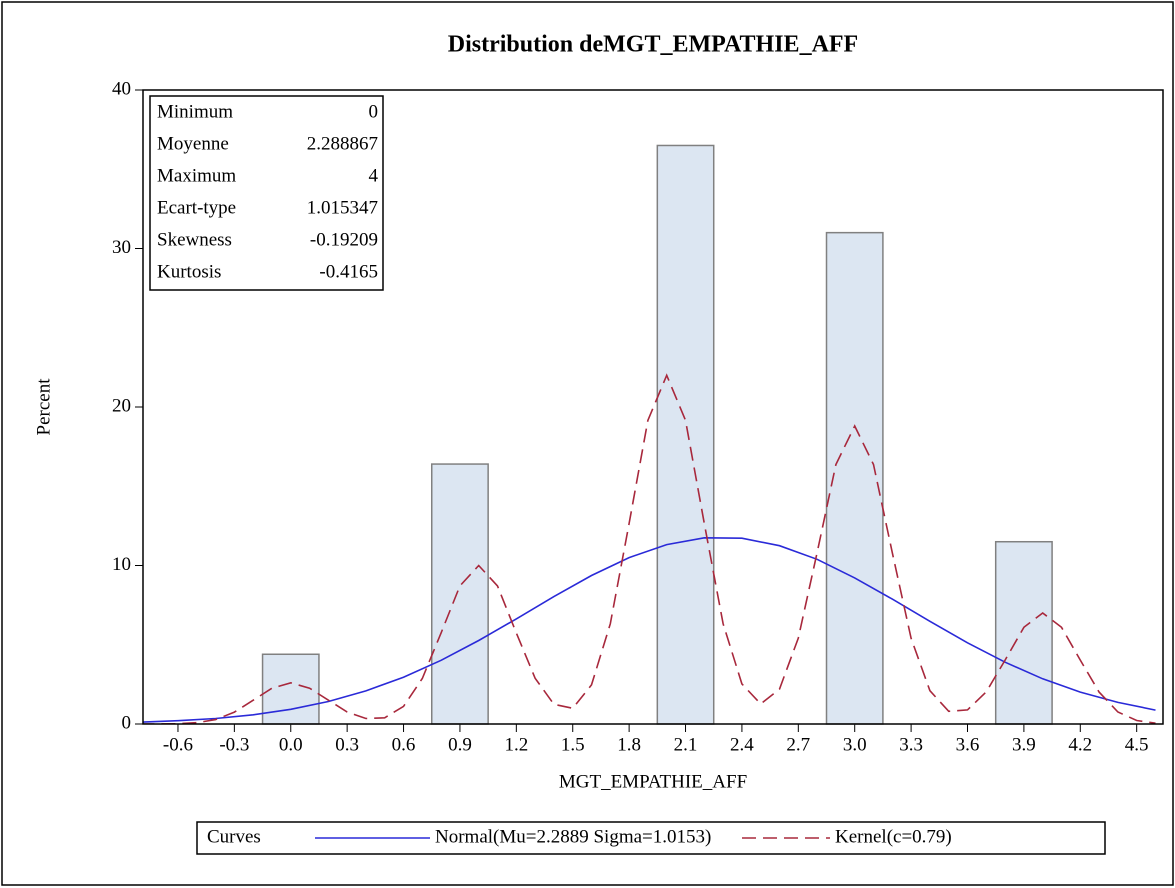  Describe the element at coordinates (291, 744) in the screenshot. I see `x-tick-label: 0.0` at that location.